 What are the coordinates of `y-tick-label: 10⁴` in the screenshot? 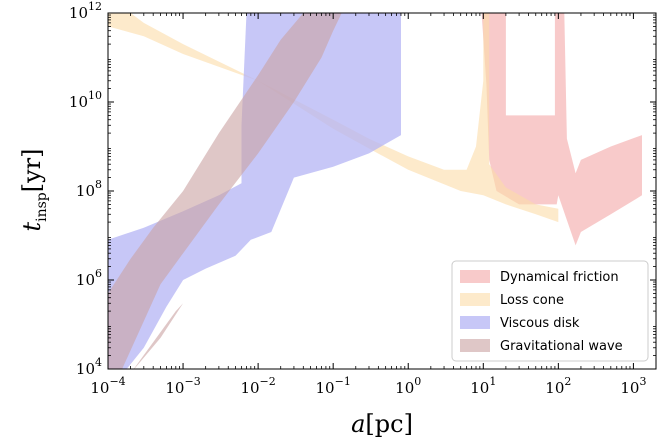 It's located at (89, 367).